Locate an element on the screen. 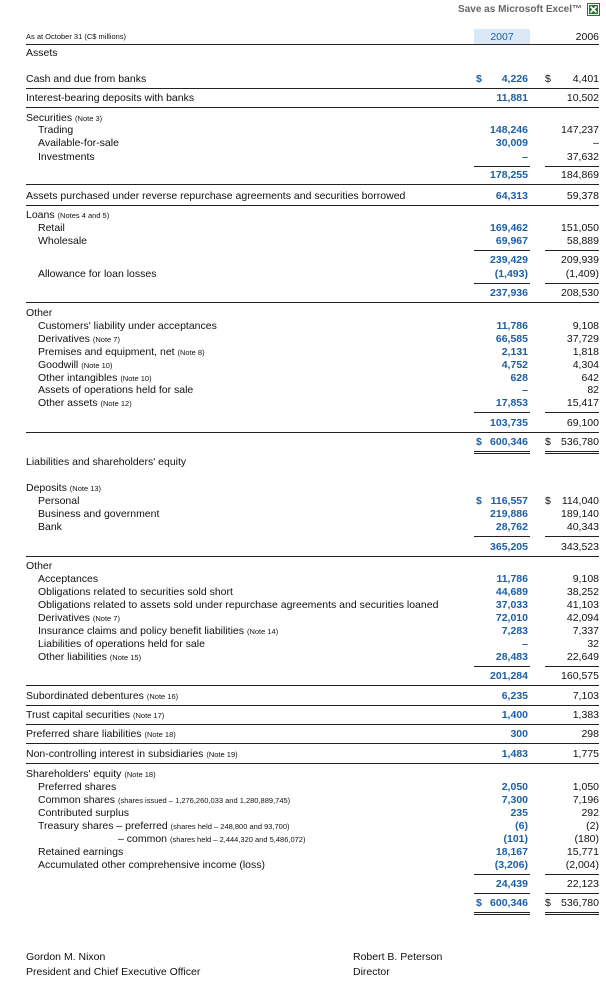 This screenshot has width=606, height=1000. excel-link: Save as Microsoft Excel™ is located at coordinates (520, 9).